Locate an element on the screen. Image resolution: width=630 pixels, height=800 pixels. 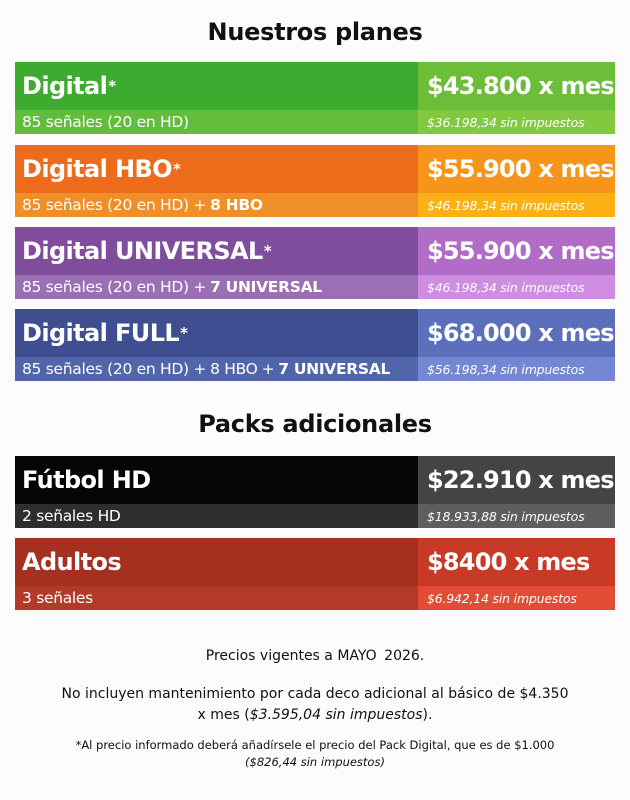
pack-price-no-tax-cell: $6.942,14 sin impuestos is located at coordinates (516, 598).